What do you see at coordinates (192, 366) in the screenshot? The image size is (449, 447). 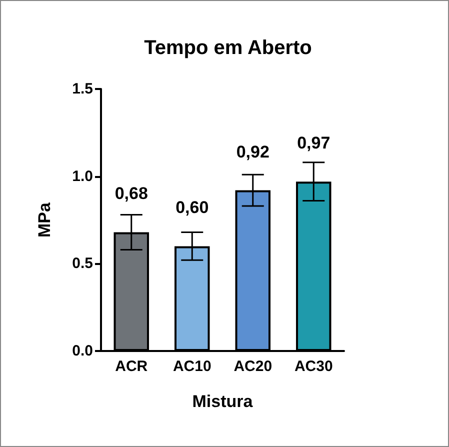 I see `x-tick-label: AC10` at bounding box center [192, 366].